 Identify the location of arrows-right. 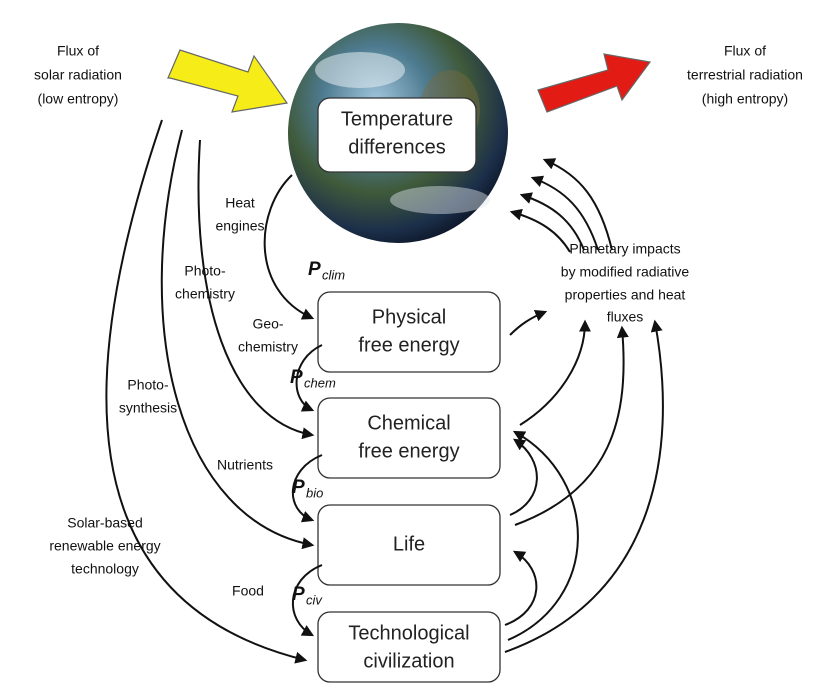
(584, 405).